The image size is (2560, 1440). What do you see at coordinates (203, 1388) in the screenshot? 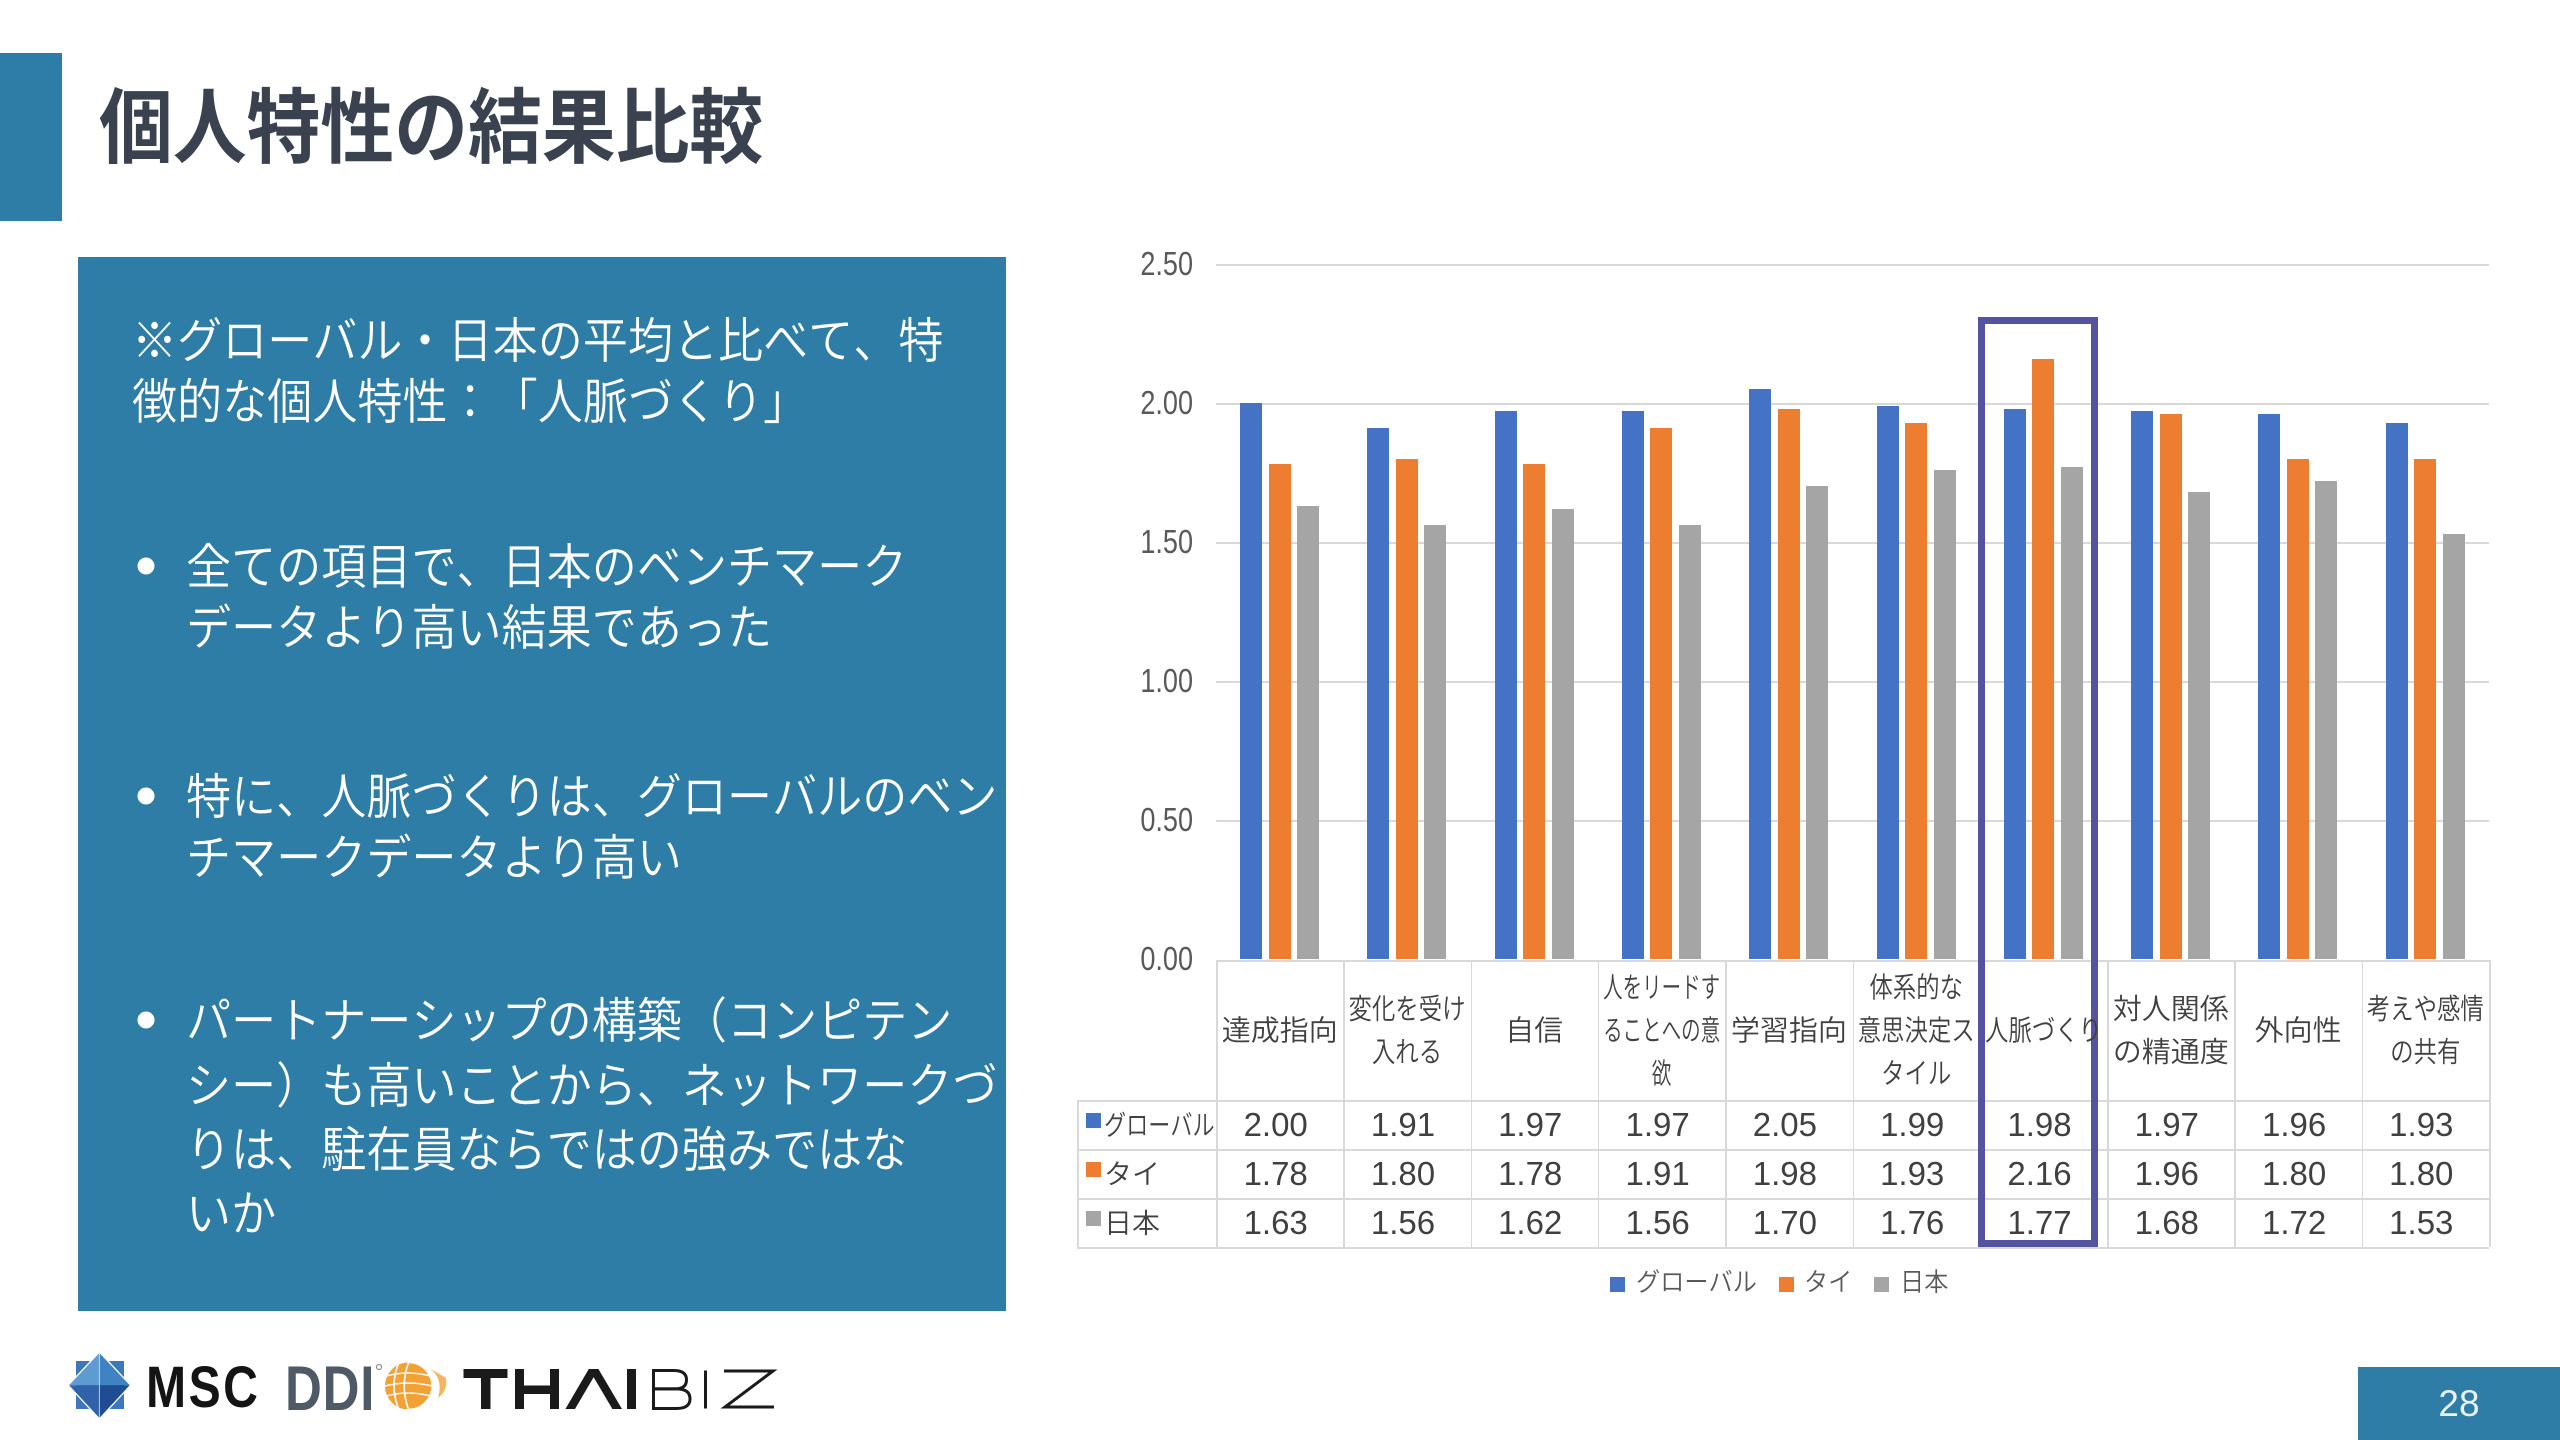
I see `svg-text: MSC` at bounding box center [203, 1388].